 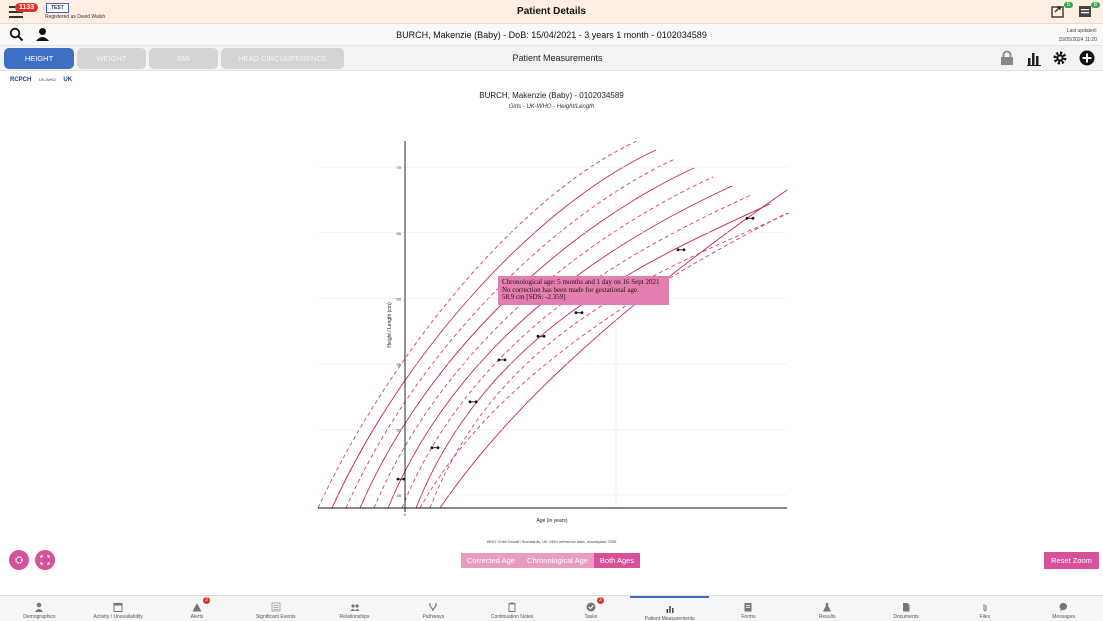 I want to click on nav-item-messages: Messages, so click(x=1063, y=608).